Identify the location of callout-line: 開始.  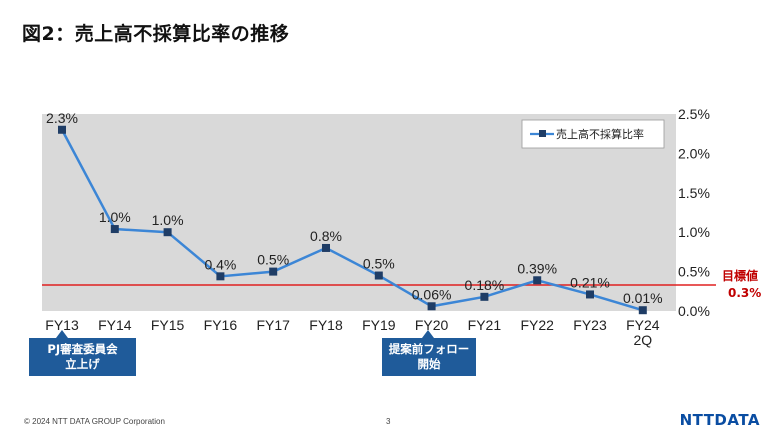
(429, 364).